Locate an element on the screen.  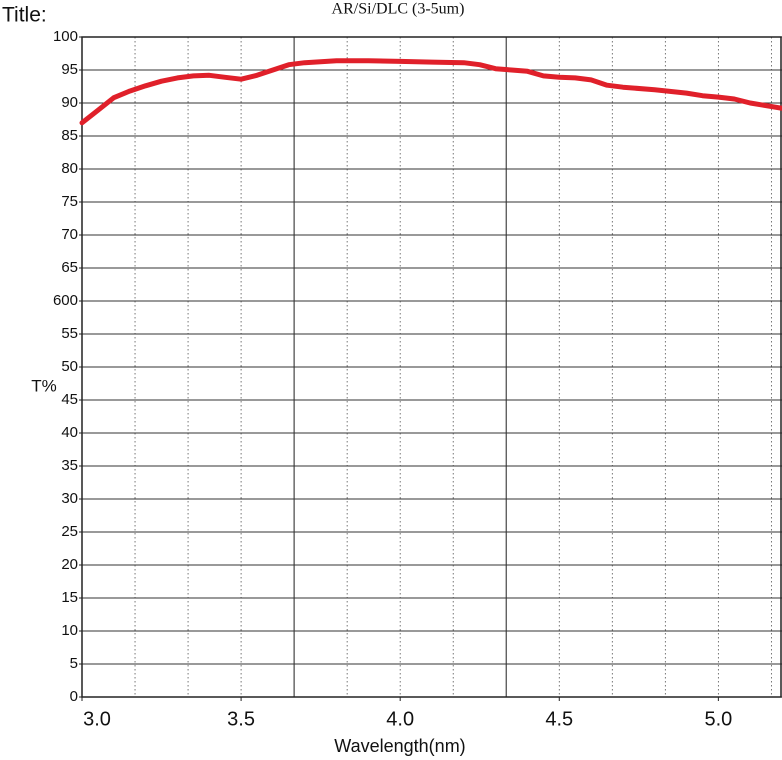
y-tick-label: 95 is located at coordinates (69, 69).